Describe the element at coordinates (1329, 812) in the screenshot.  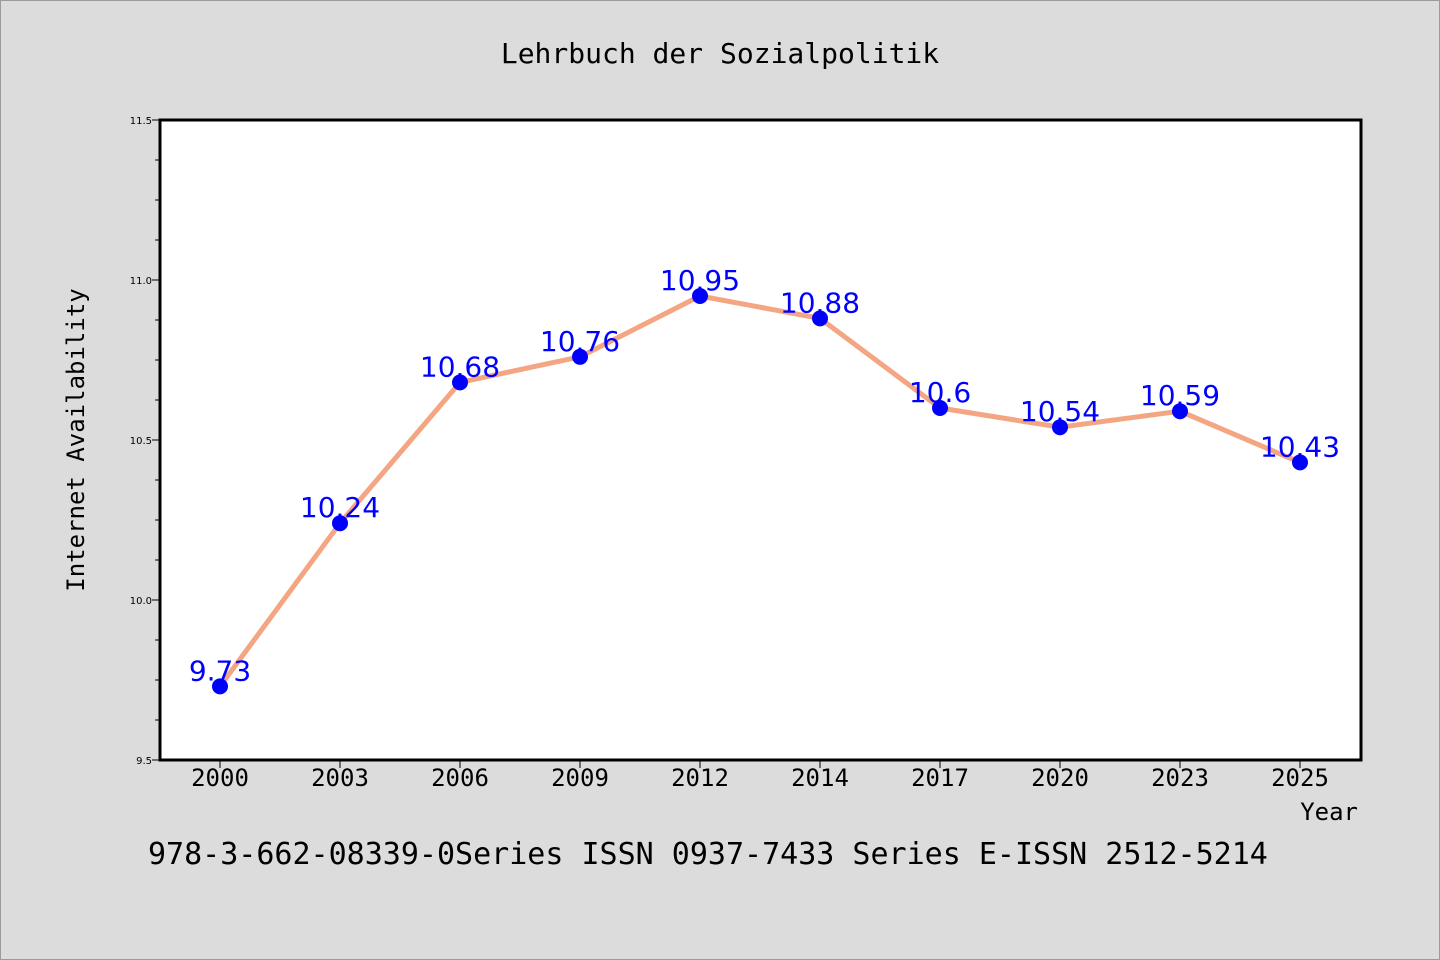
I see `x-axis-label: Year` at that location.